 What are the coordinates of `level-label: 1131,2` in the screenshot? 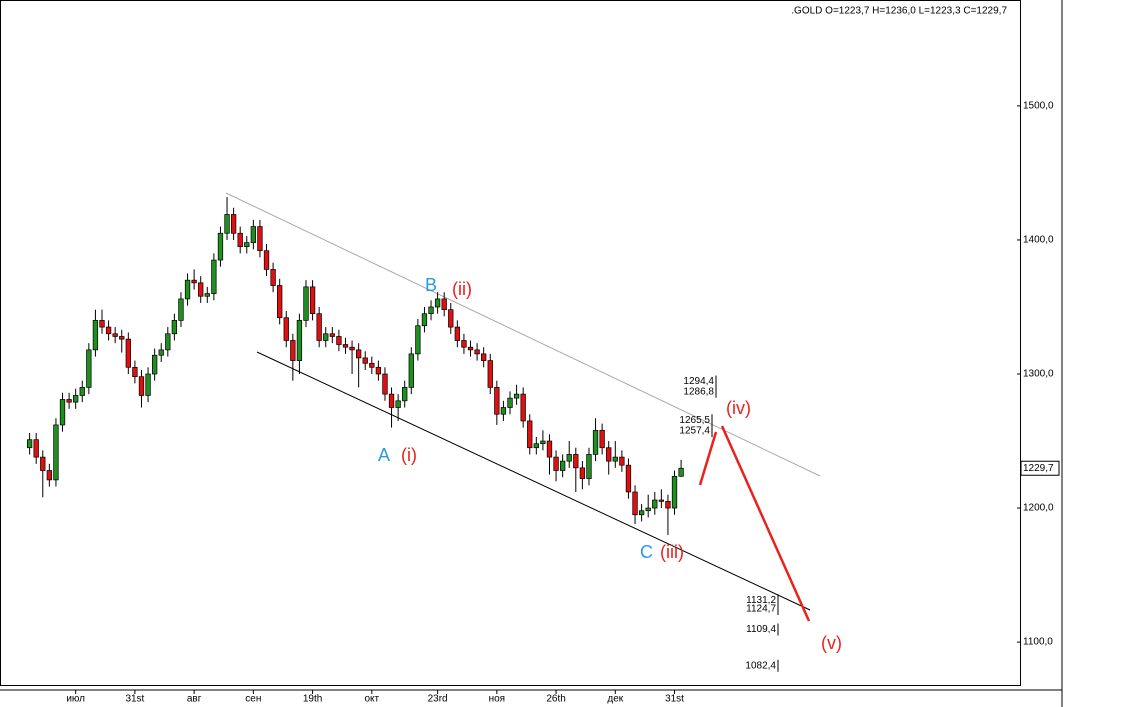 It's located at (761, 600).